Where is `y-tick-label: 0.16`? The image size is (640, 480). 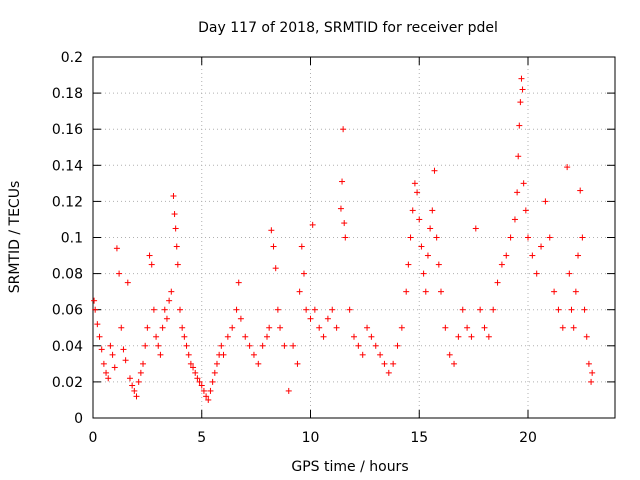 y-tick-label: 0.16 is located at coordinates (67, 130).